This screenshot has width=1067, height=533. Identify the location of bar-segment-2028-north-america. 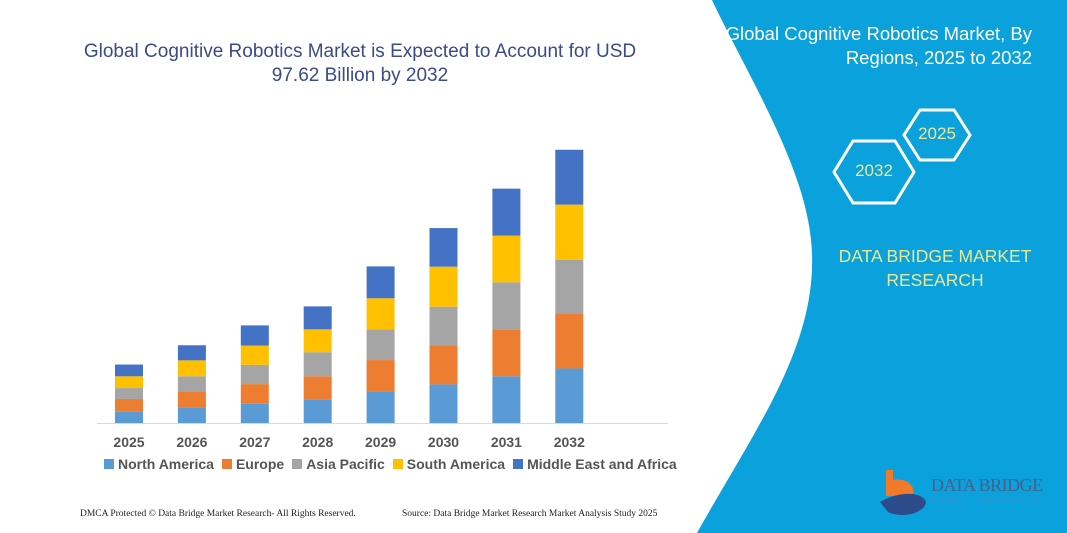
(317, 411).